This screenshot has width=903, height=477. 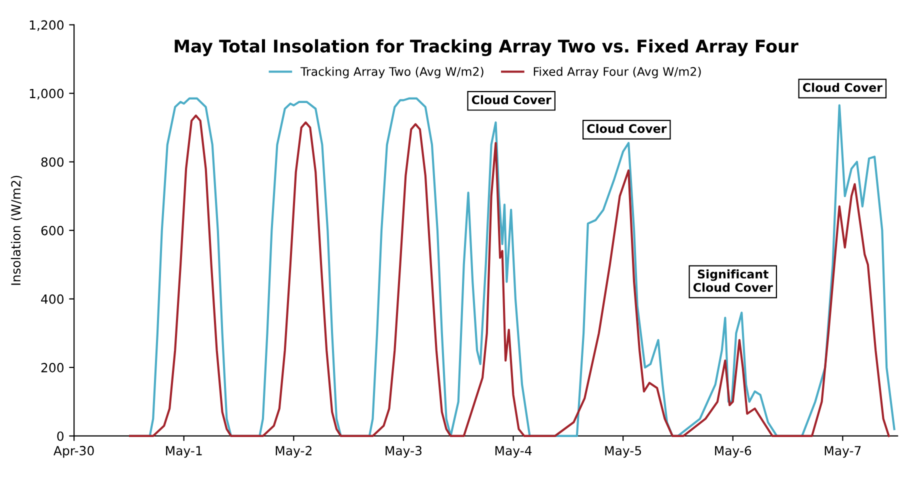 What do you see at coordinates (184, 452) in the screenshot?
I see `x-tick-label: May-1` at bounding box center [184, 452].